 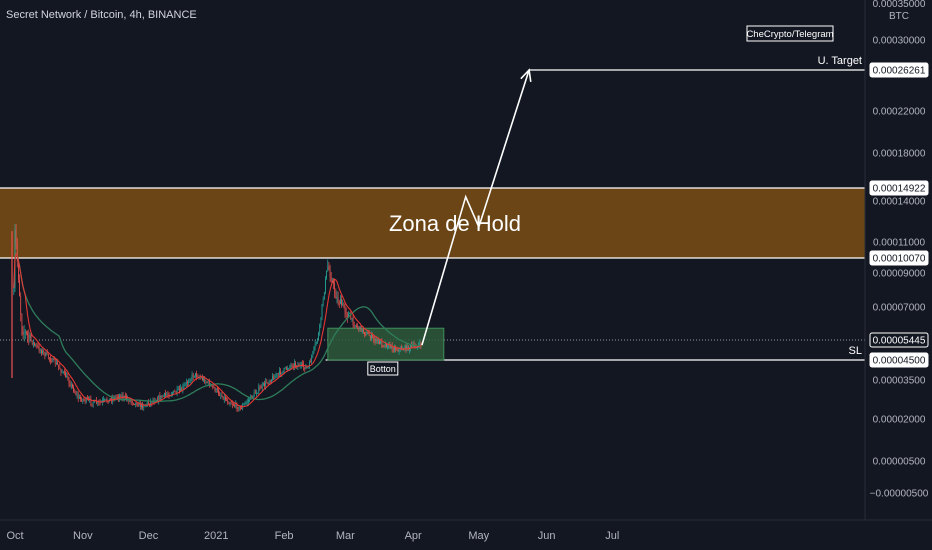 I want to click on bottom-box-rect, so click(x=386, y=344).